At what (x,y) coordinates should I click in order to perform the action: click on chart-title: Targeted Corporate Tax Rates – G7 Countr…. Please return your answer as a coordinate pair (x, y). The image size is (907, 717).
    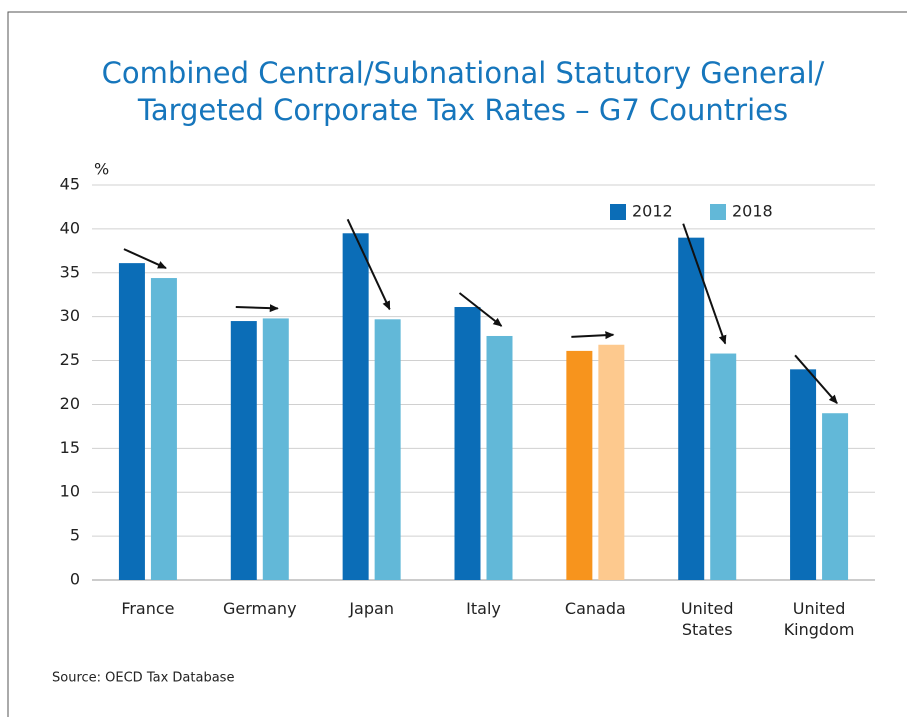
    Looking at the image, I should click on (462, 110).